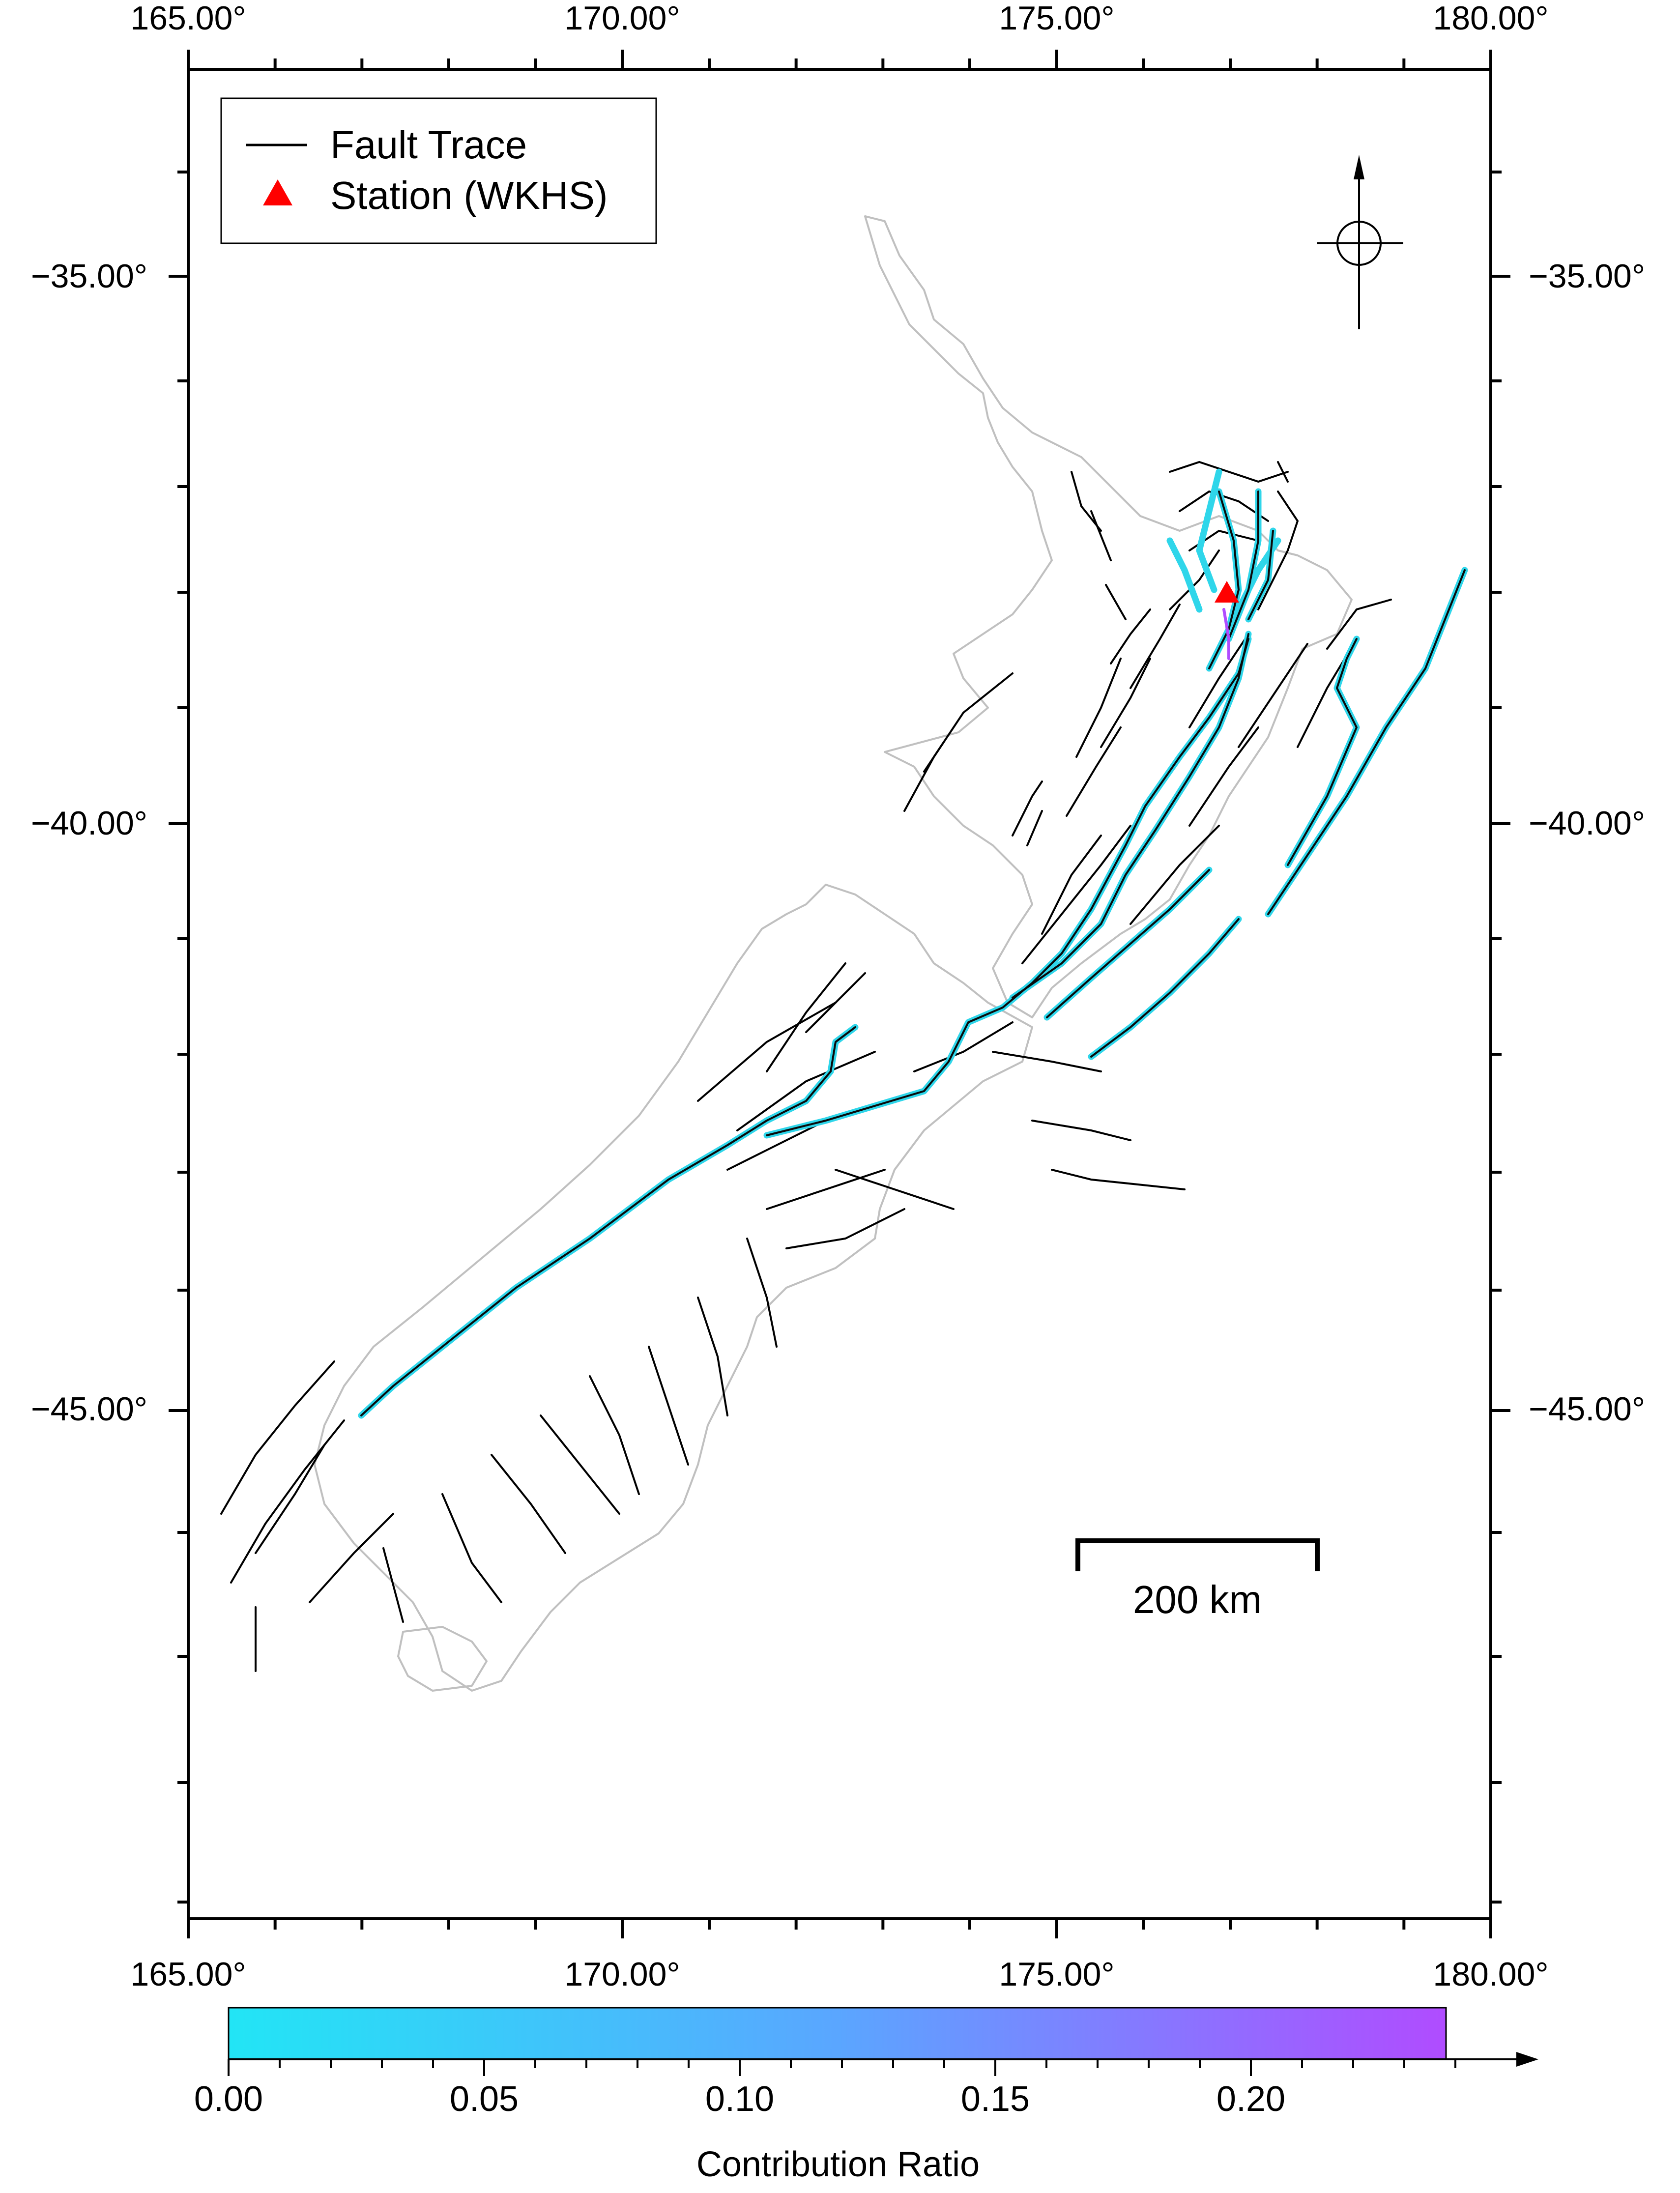 The width and height of the screenshot is (1680, 2193). What do you see at coordinates (484, 2099) in the screenshot?
I see `colorbar-tick-label: 0.05` at bounding box center [484, 2099].